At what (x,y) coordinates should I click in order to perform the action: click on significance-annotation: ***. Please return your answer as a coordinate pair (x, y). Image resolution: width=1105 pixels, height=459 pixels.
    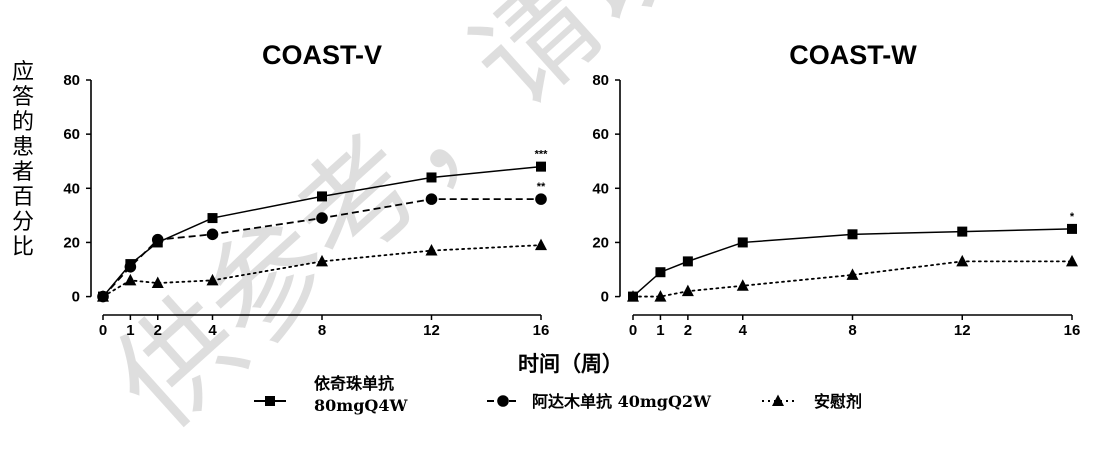
    Looking at the image, I should click on (542, 155).